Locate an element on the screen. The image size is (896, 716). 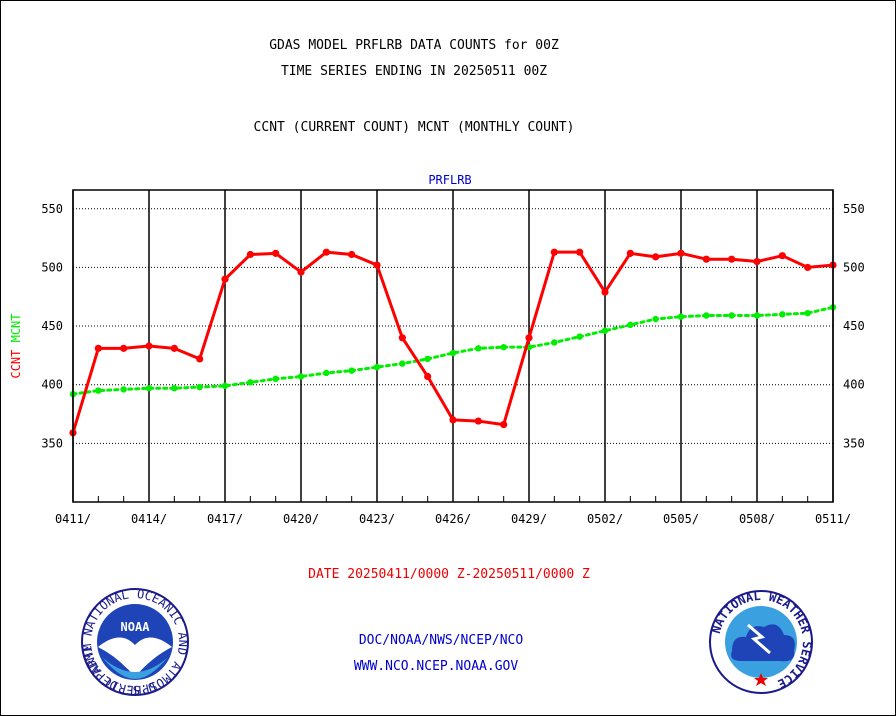
x-tick-label: 0508/ is located at coordinates (757, 519).